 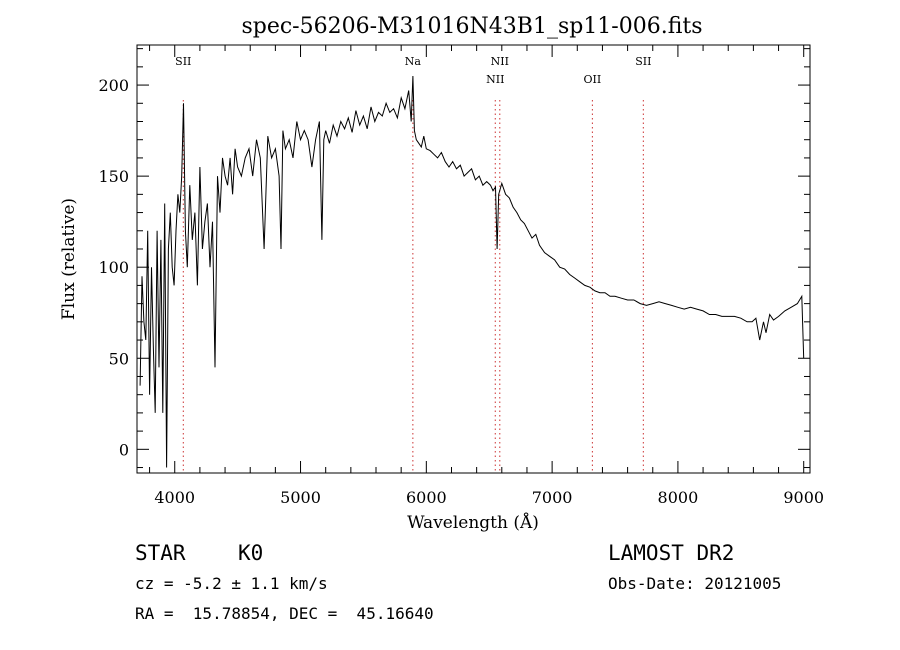 What do you see at coordinates (803, 497) in the screenshot?
I see `x-tick-label: 9000` at bounding box center [803, 497].